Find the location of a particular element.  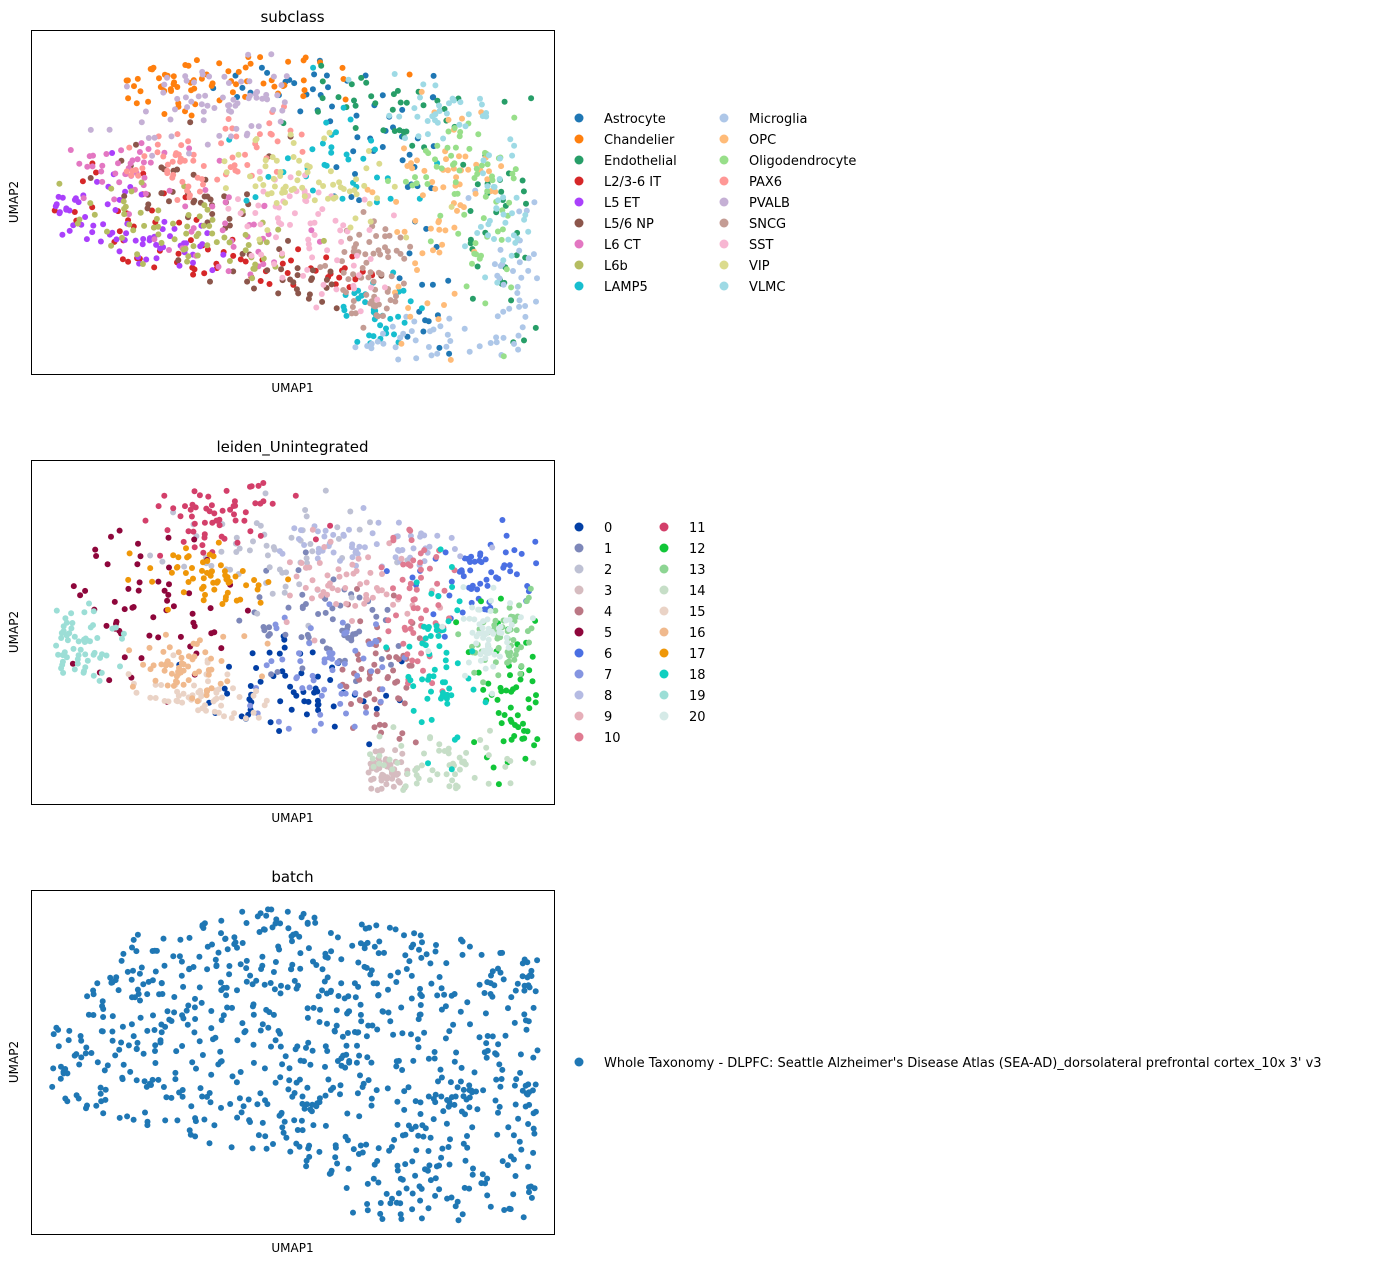

legend-item: VIP is located at coordinates (744, 266).